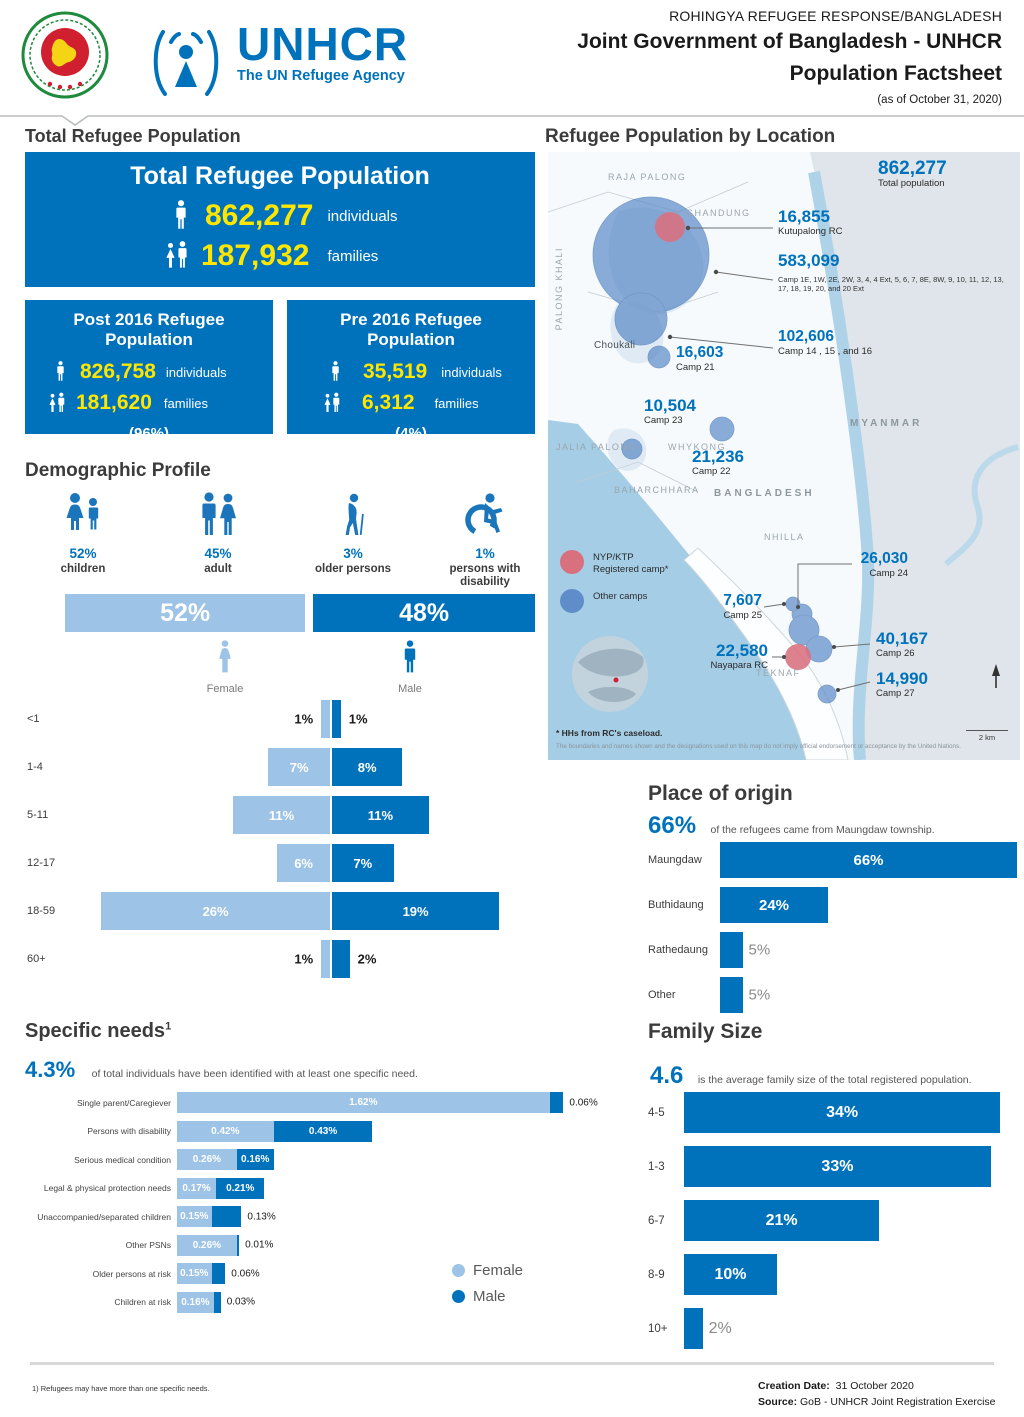 The image size is (1024, 1417). Describe the element at coordinates (218, 553) in the screenshot. I see `adult-pct: 45%` at that location.